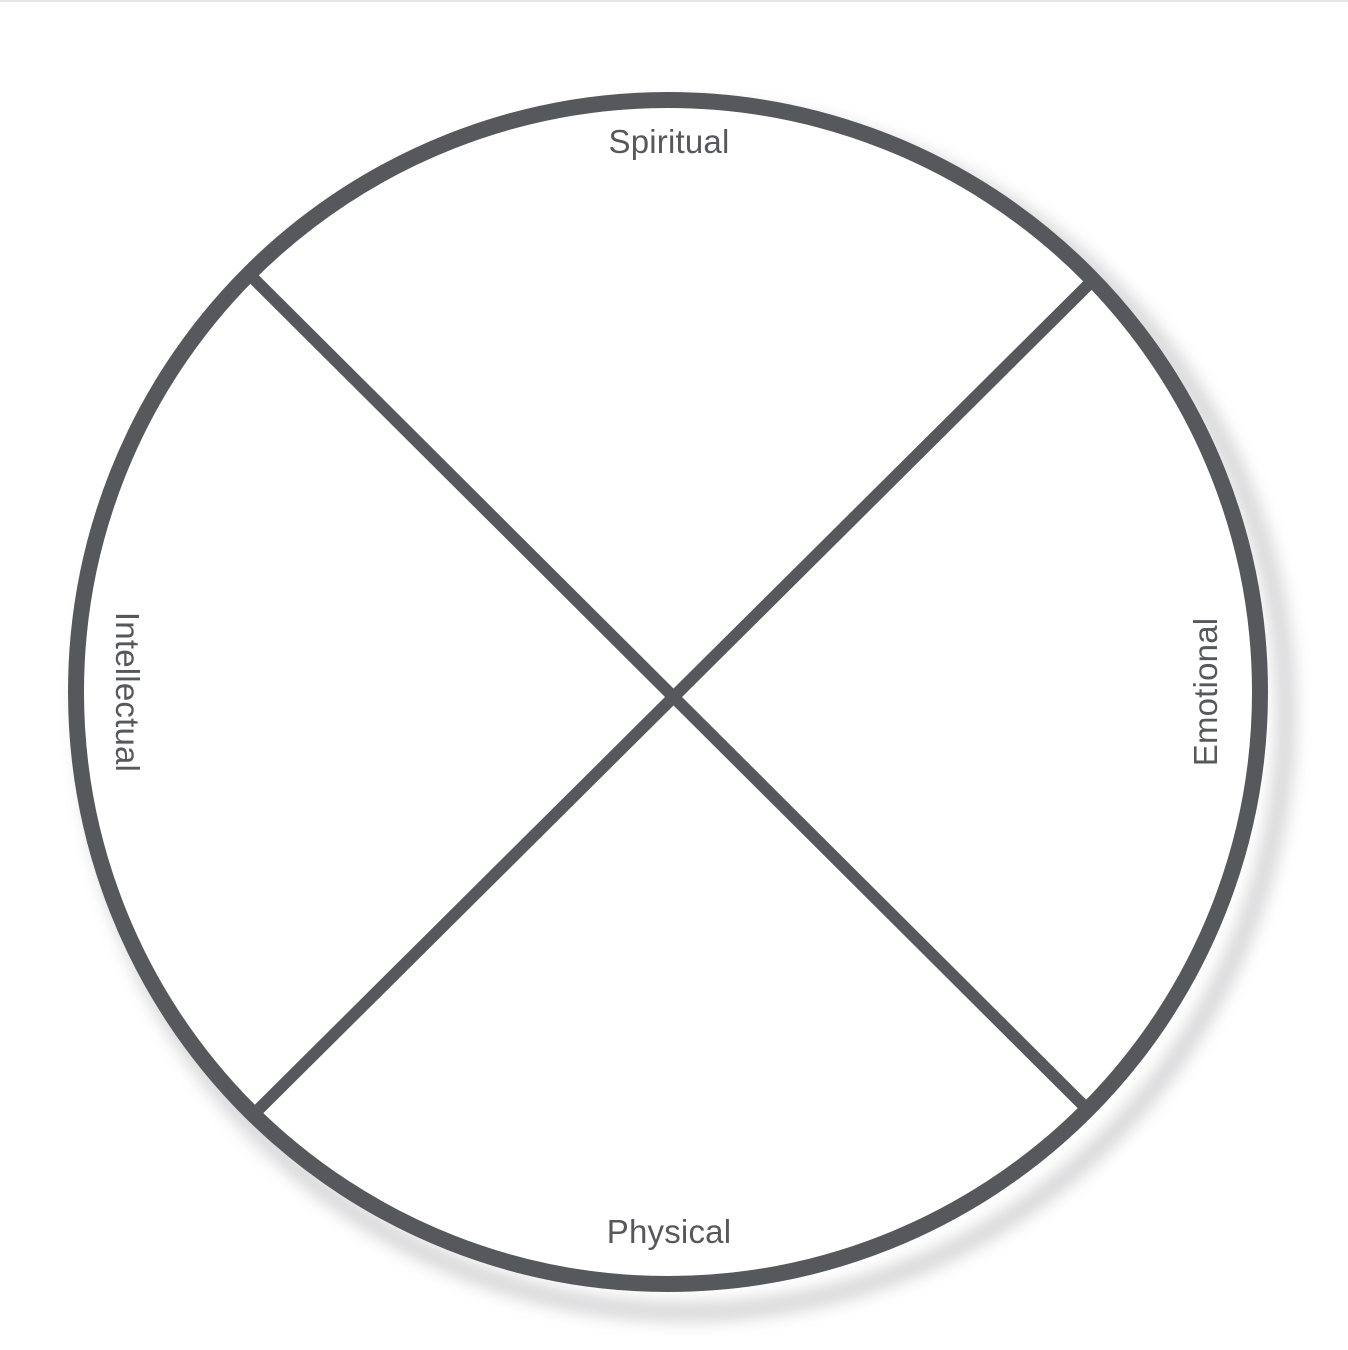  Describe the element at coordinates (1205, 692) in the screenshot. I see `label-emotional: Emotional` at that location.